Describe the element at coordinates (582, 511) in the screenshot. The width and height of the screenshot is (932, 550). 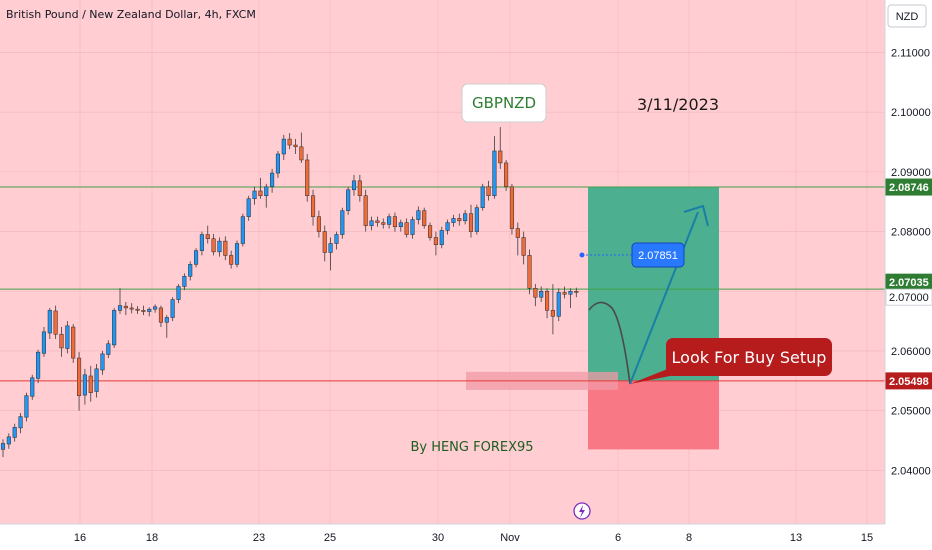
I see `lightning-glyph` at that location.